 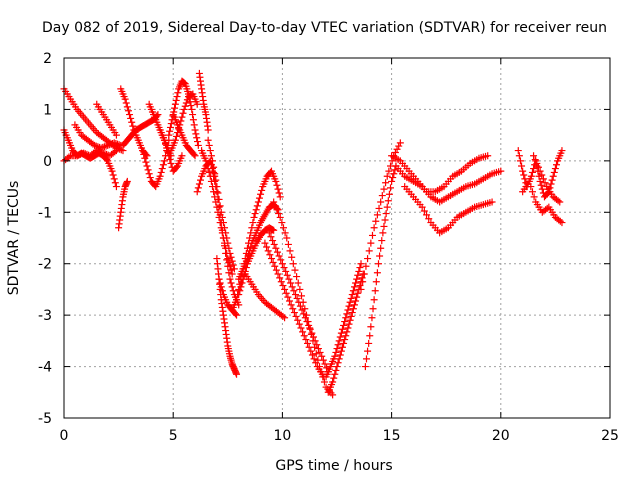 What do you see at coordinates (123, 204) in the screenshot?
I see `series-track-f` at bounding box center [123, 204].